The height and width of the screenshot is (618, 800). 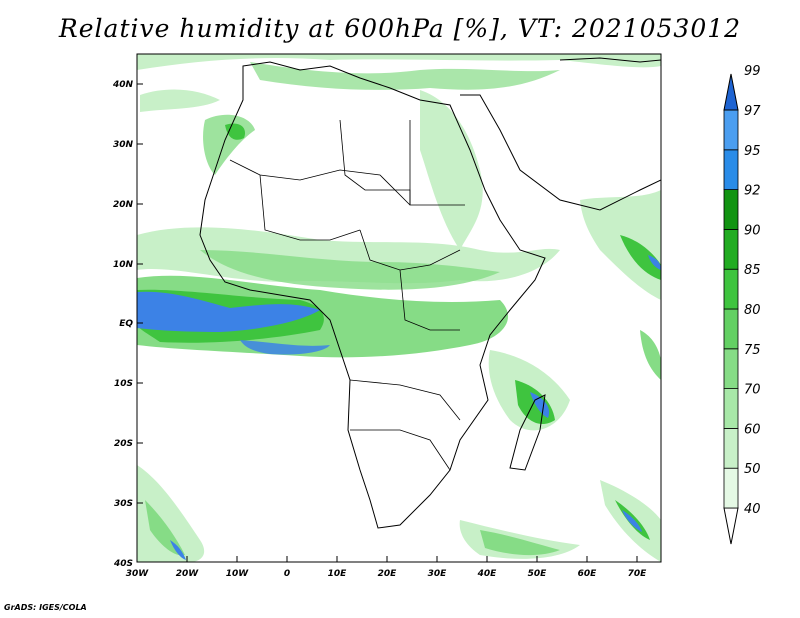 I want to click on lon-label-0: 0, so click(x=287, y=574).